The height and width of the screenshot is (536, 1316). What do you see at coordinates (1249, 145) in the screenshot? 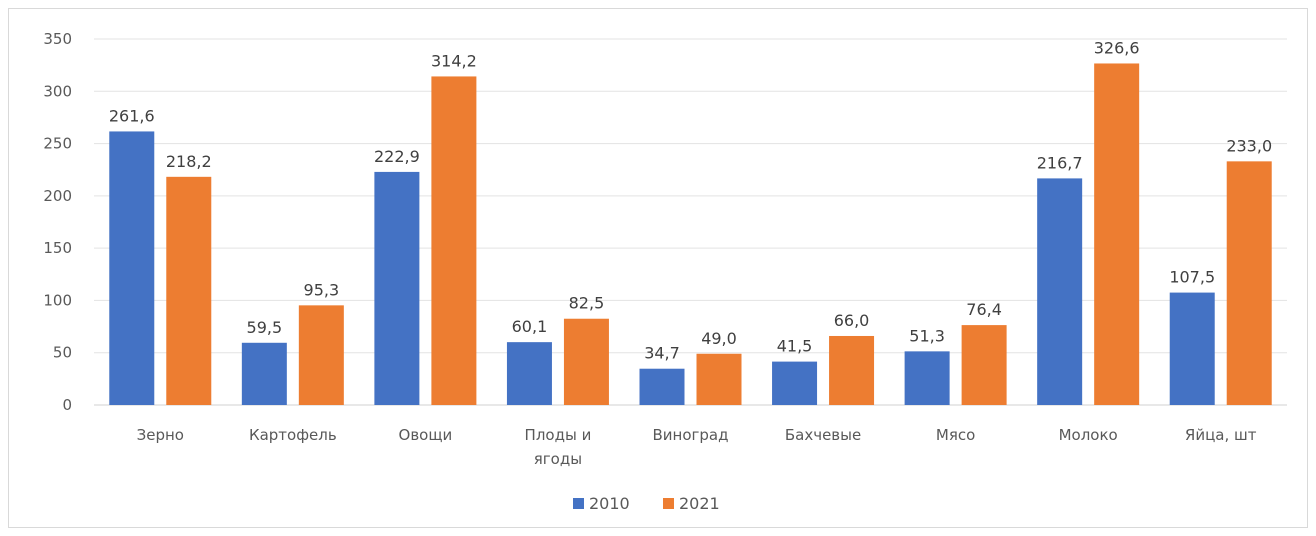
I see `data-label-2021: 233,0` at bounding box center [1249, 145].